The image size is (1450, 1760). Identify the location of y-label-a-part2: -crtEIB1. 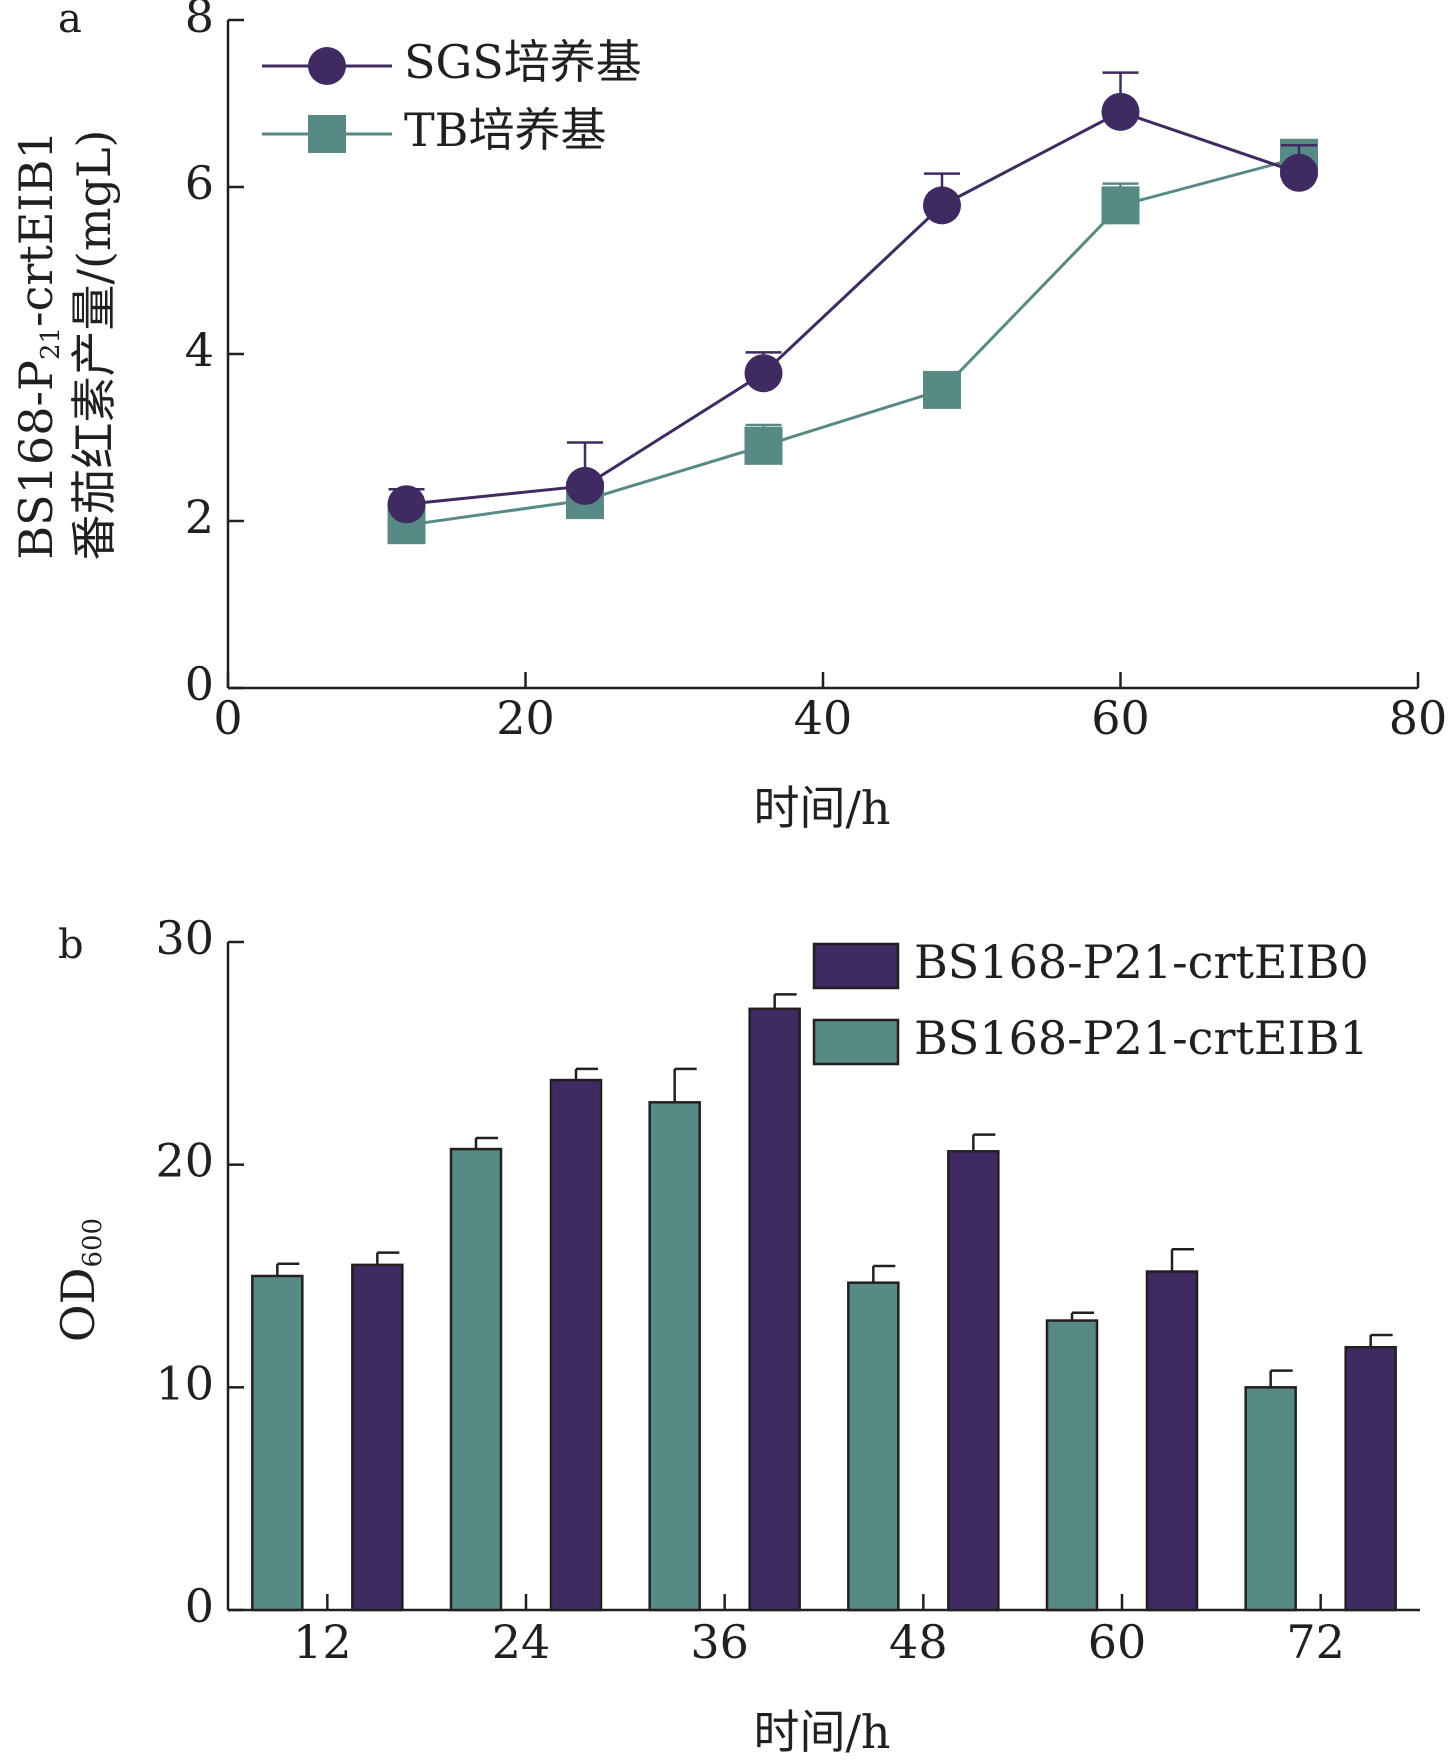
(36, 228).